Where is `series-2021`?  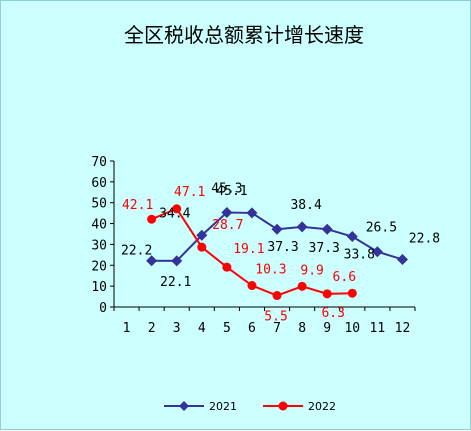 series-2021 is located at coordinates (277, 237).